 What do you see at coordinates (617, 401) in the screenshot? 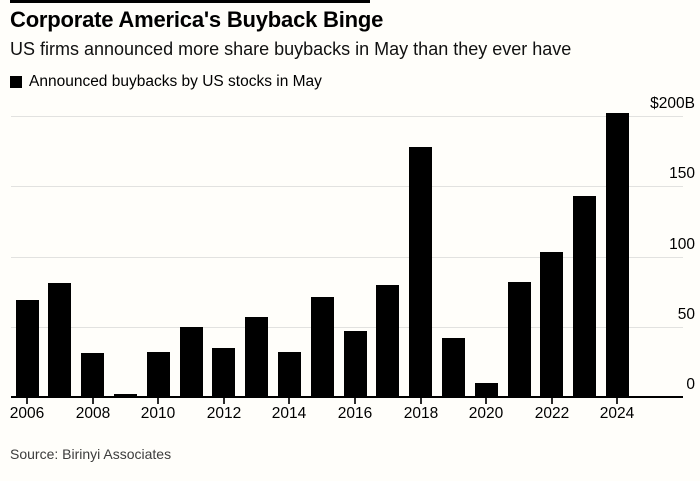
I see `x-axis-tick-2024` at bounding box center [617, 401].